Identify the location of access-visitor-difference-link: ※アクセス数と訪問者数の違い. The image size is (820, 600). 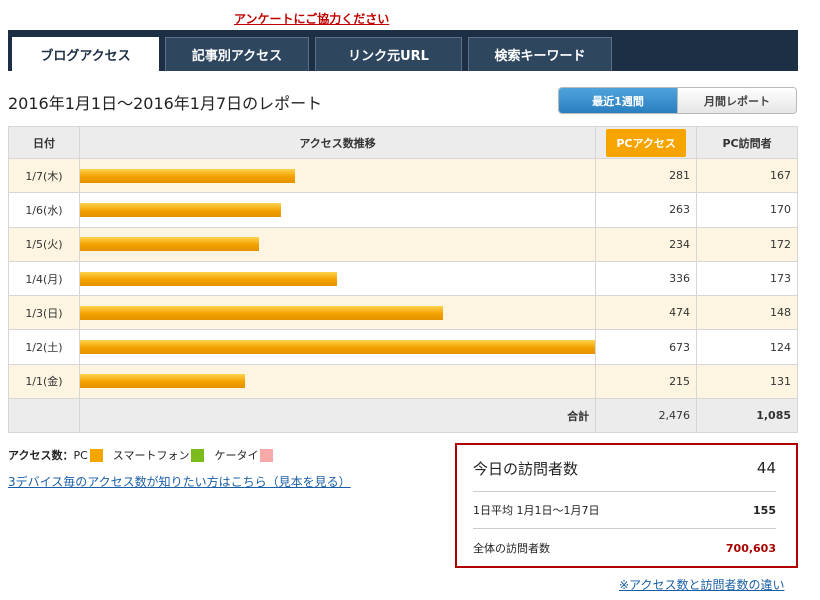
(702, 585).